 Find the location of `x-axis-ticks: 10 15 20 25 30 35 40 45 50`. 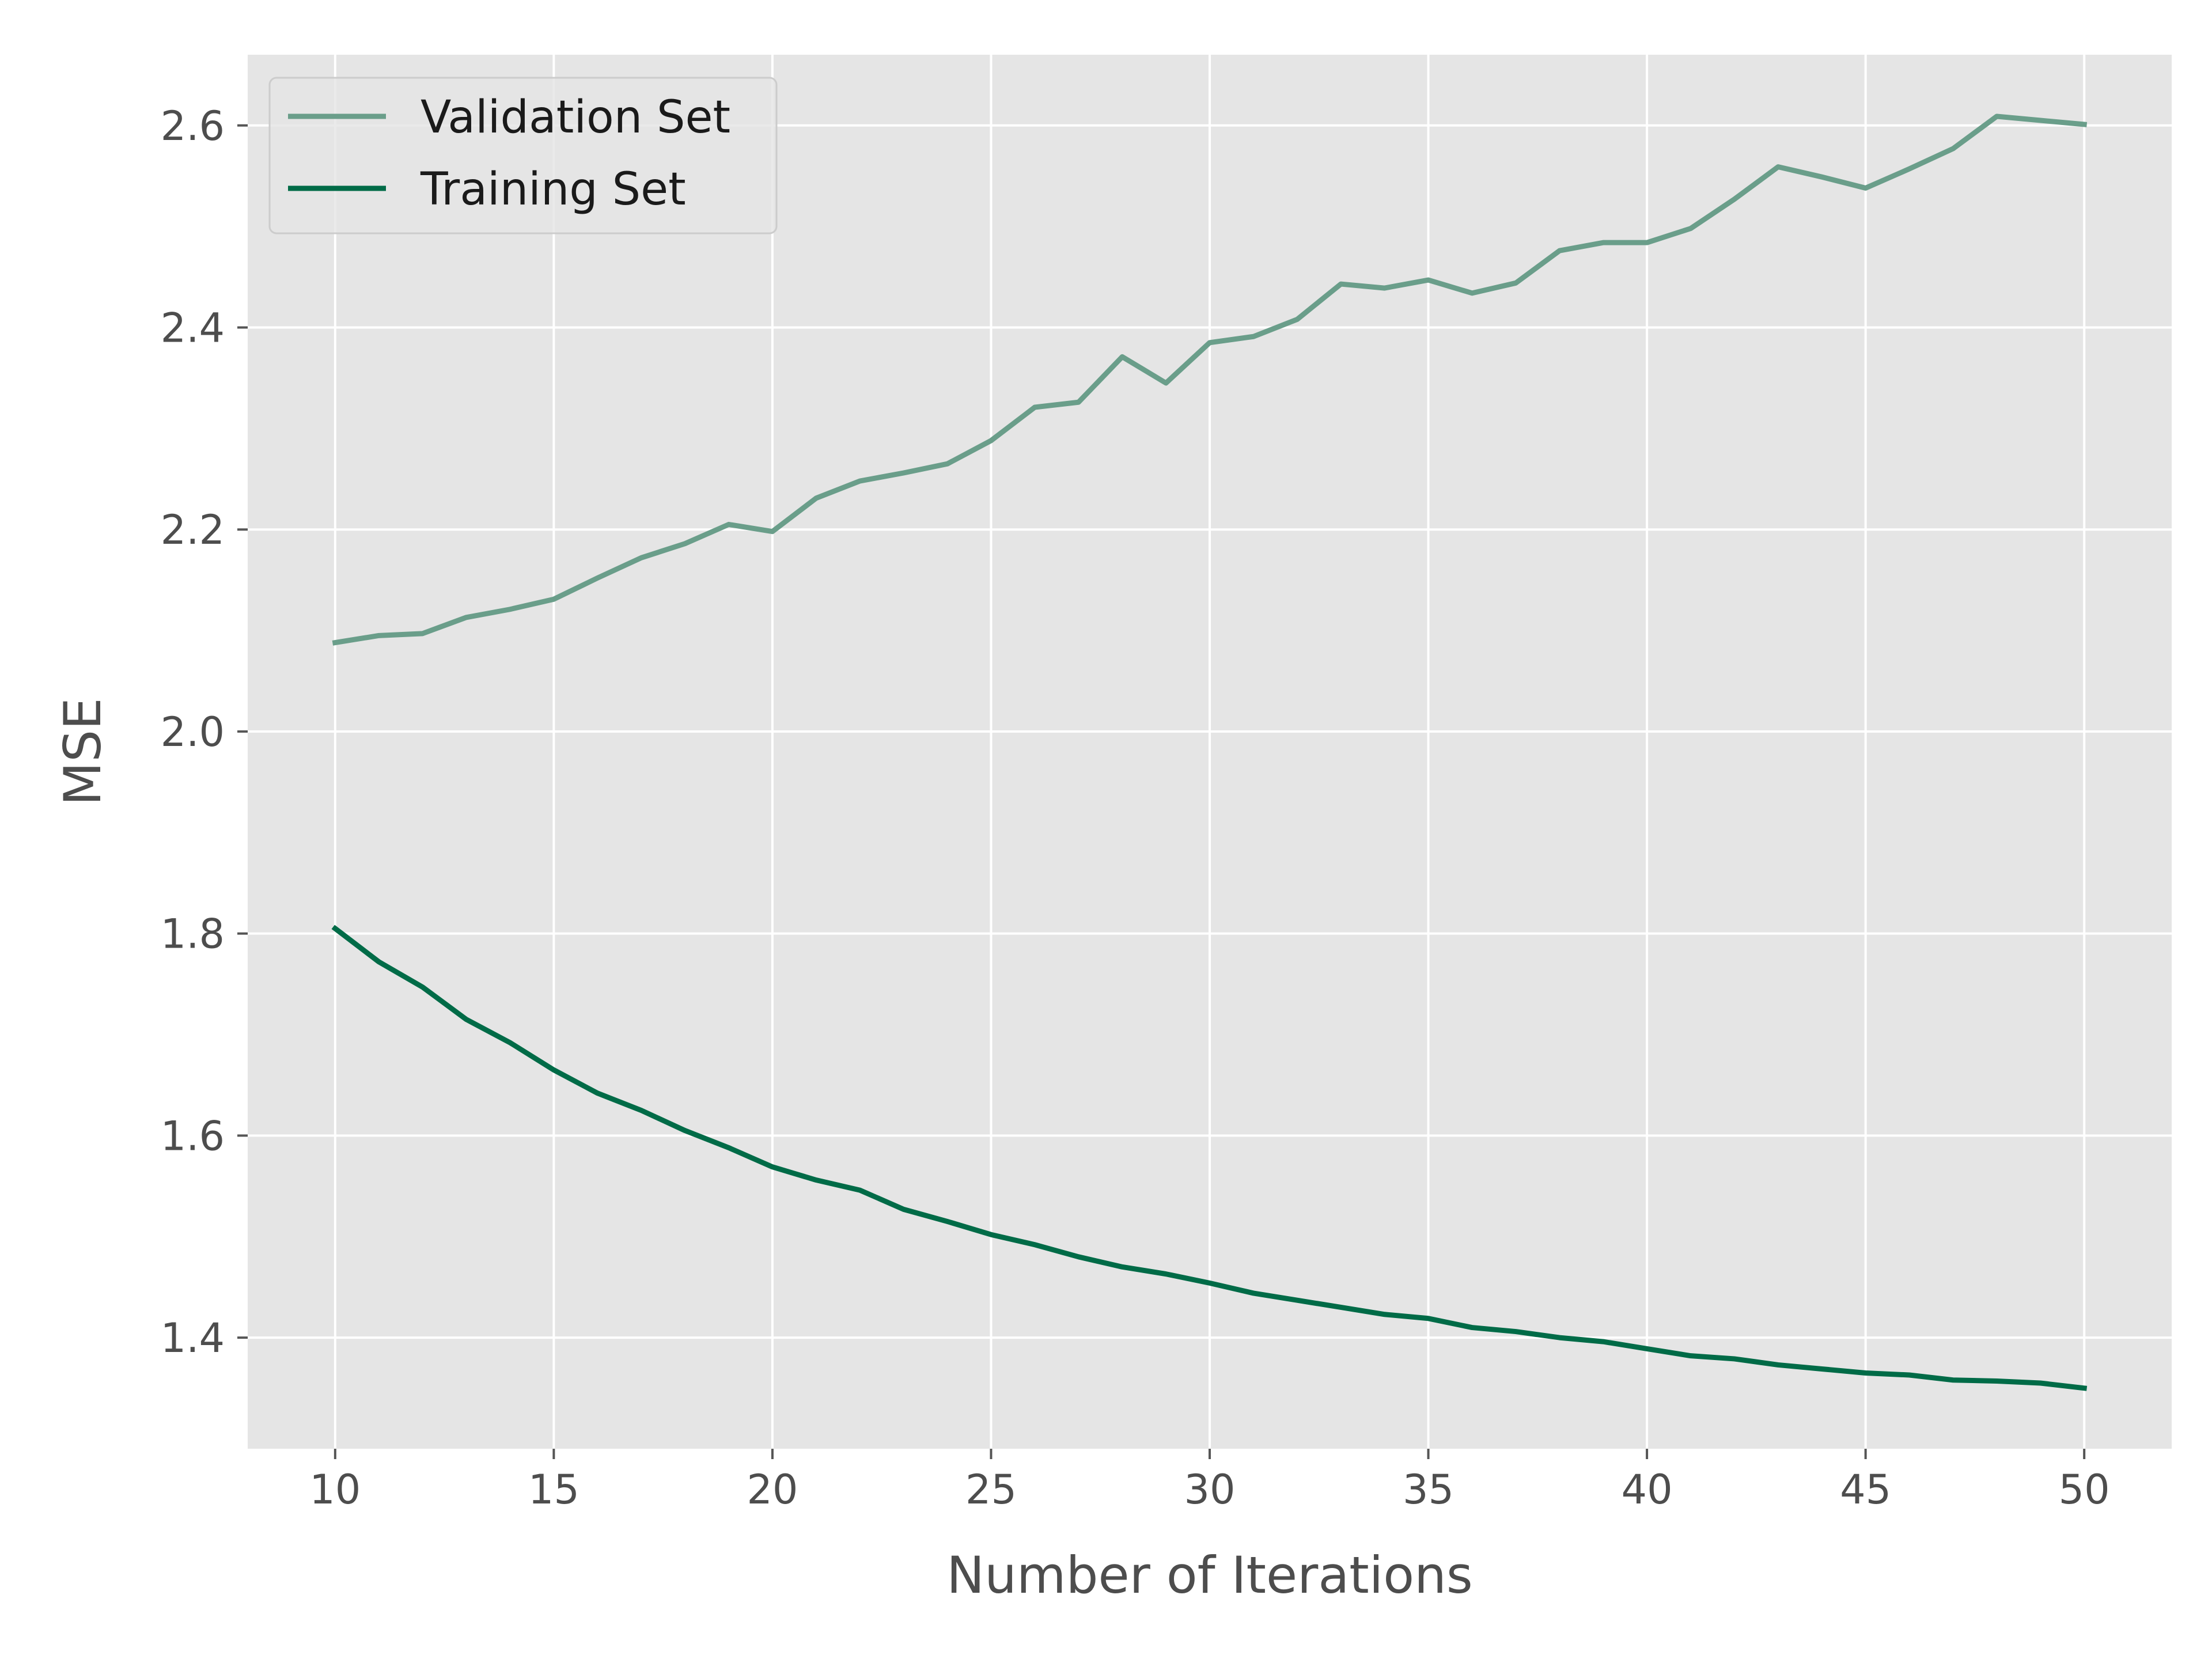

x-axis-ticks: 10 15 20 25 30 35 40 45 50 is located at coordinates (1209, 1481).